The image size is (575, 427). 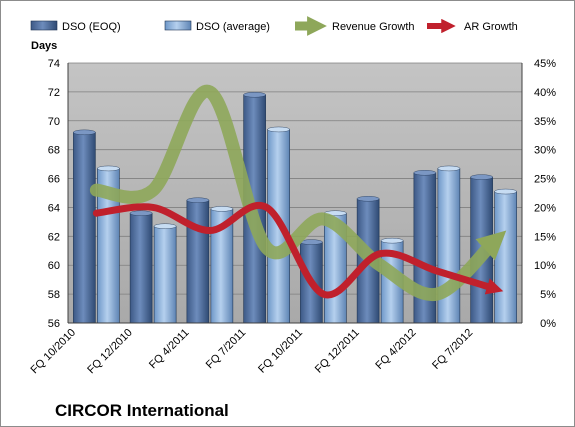 I want to click on left-tick-label: 66, so click(x=54, y=180).